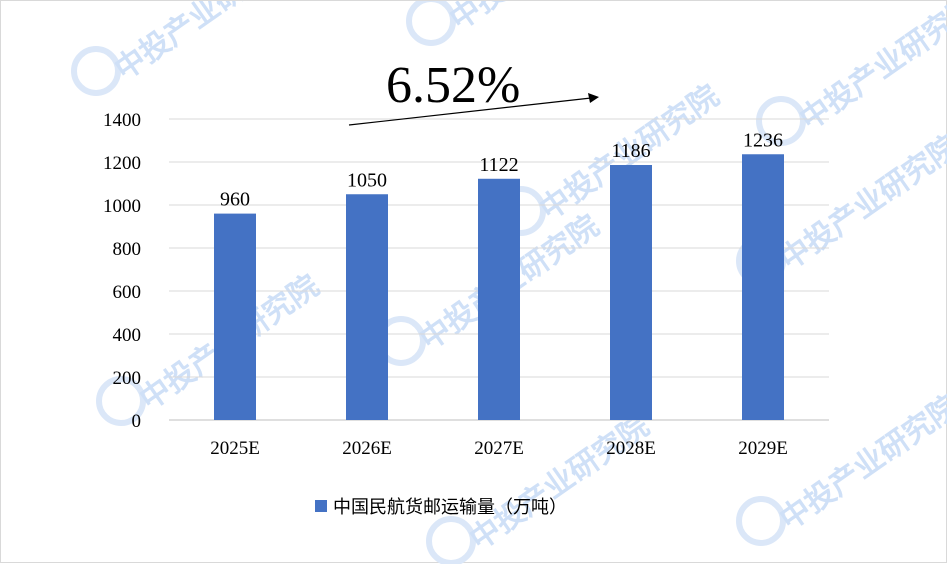  I want to click on y-tick-label: 0, so click(137, 421).